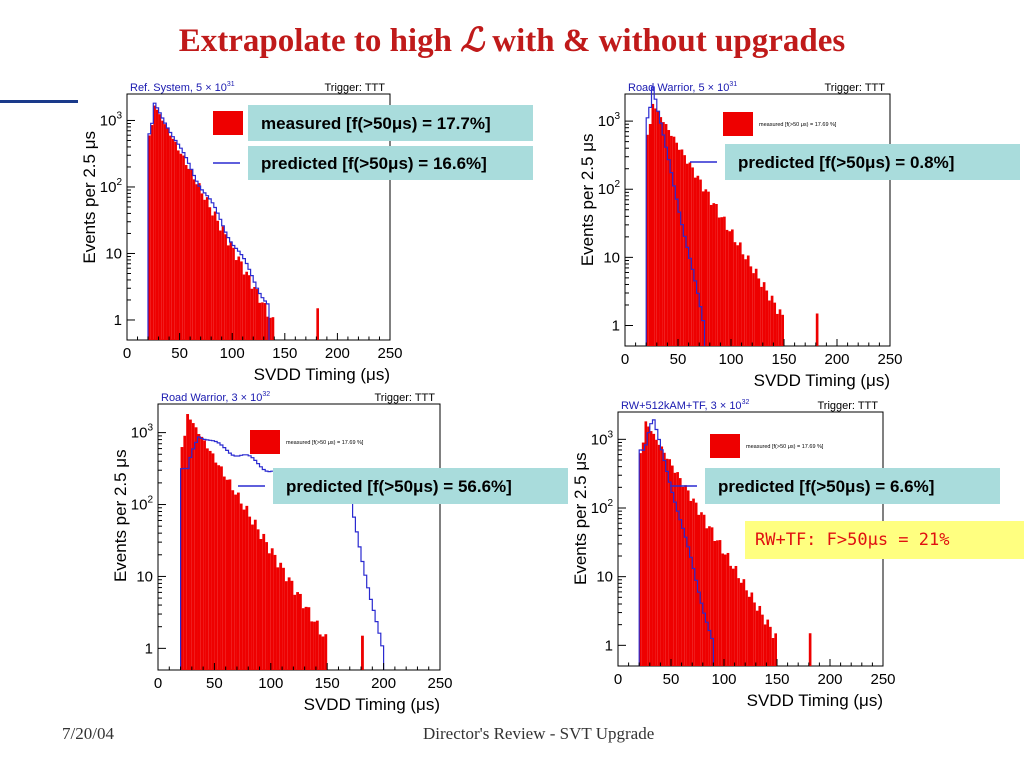 This screenshot has height=768, width=1024. What do you see at coordinates (678, 359) in the screenshot?
I see `x-tick-label: 50` at bounding box center [678, 359].